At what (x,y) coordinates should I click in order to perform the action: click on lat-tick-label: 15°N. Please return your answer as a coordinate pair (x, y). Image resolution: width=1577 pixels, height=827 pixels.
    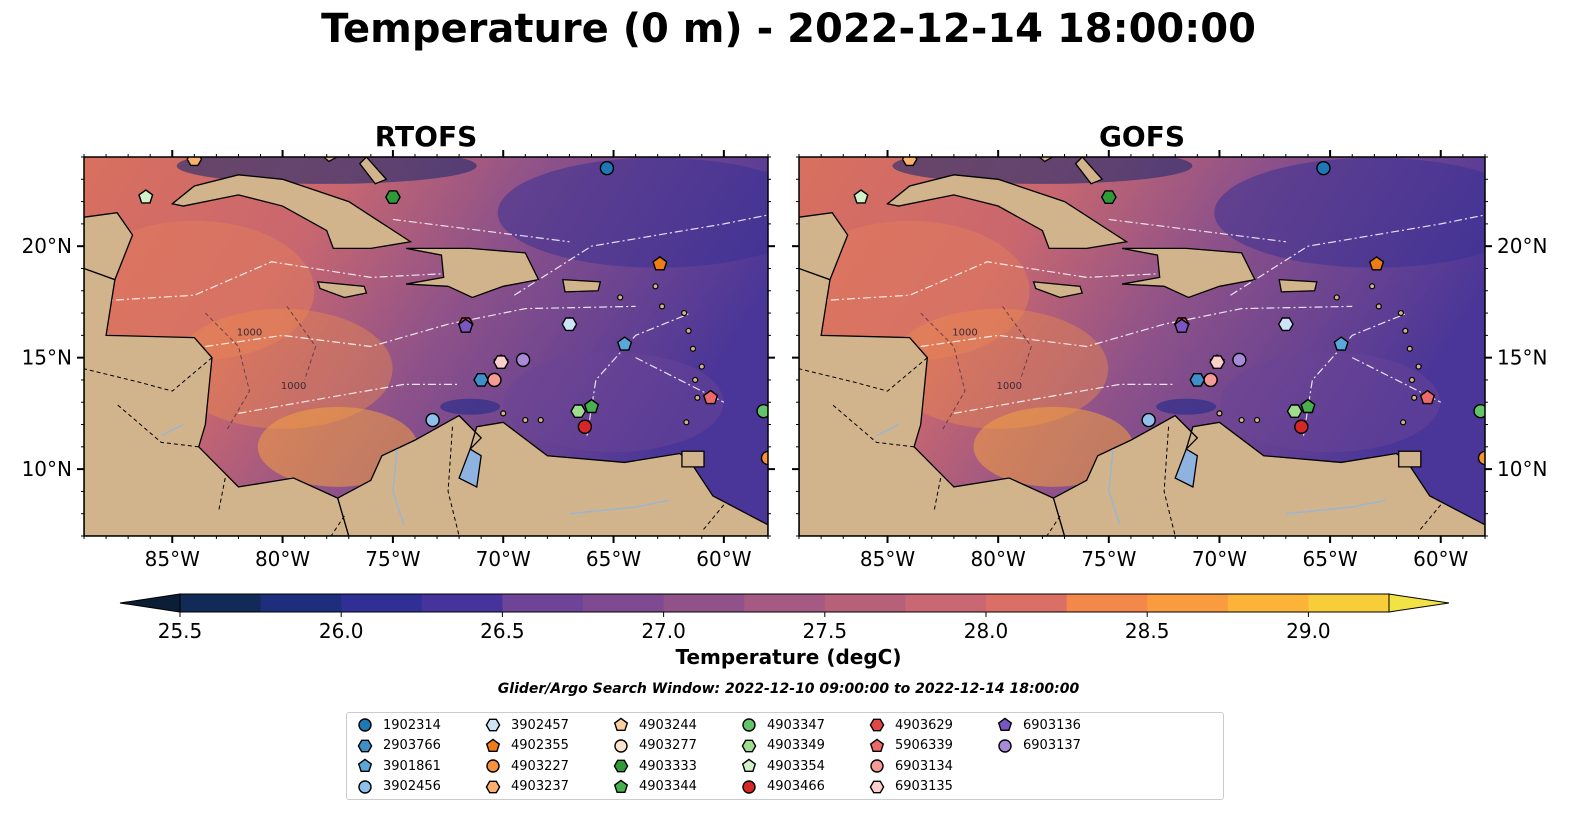
    Looking at the image, I should click on (47, 358).